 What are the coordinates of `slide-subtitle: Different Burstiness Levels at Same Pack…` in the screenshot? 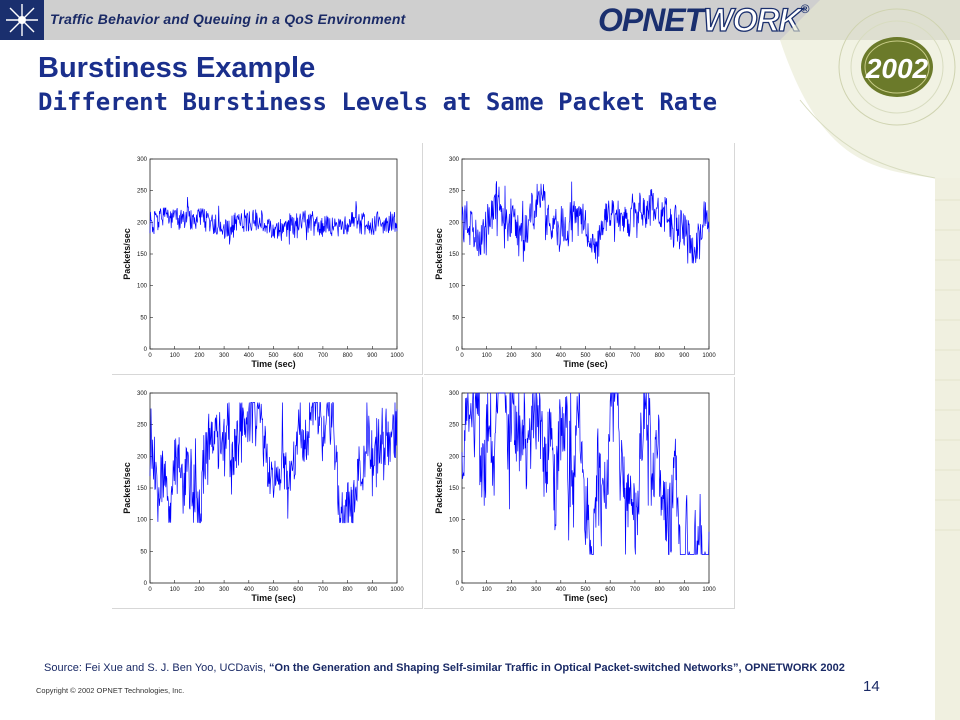 It's located at (378, 102).